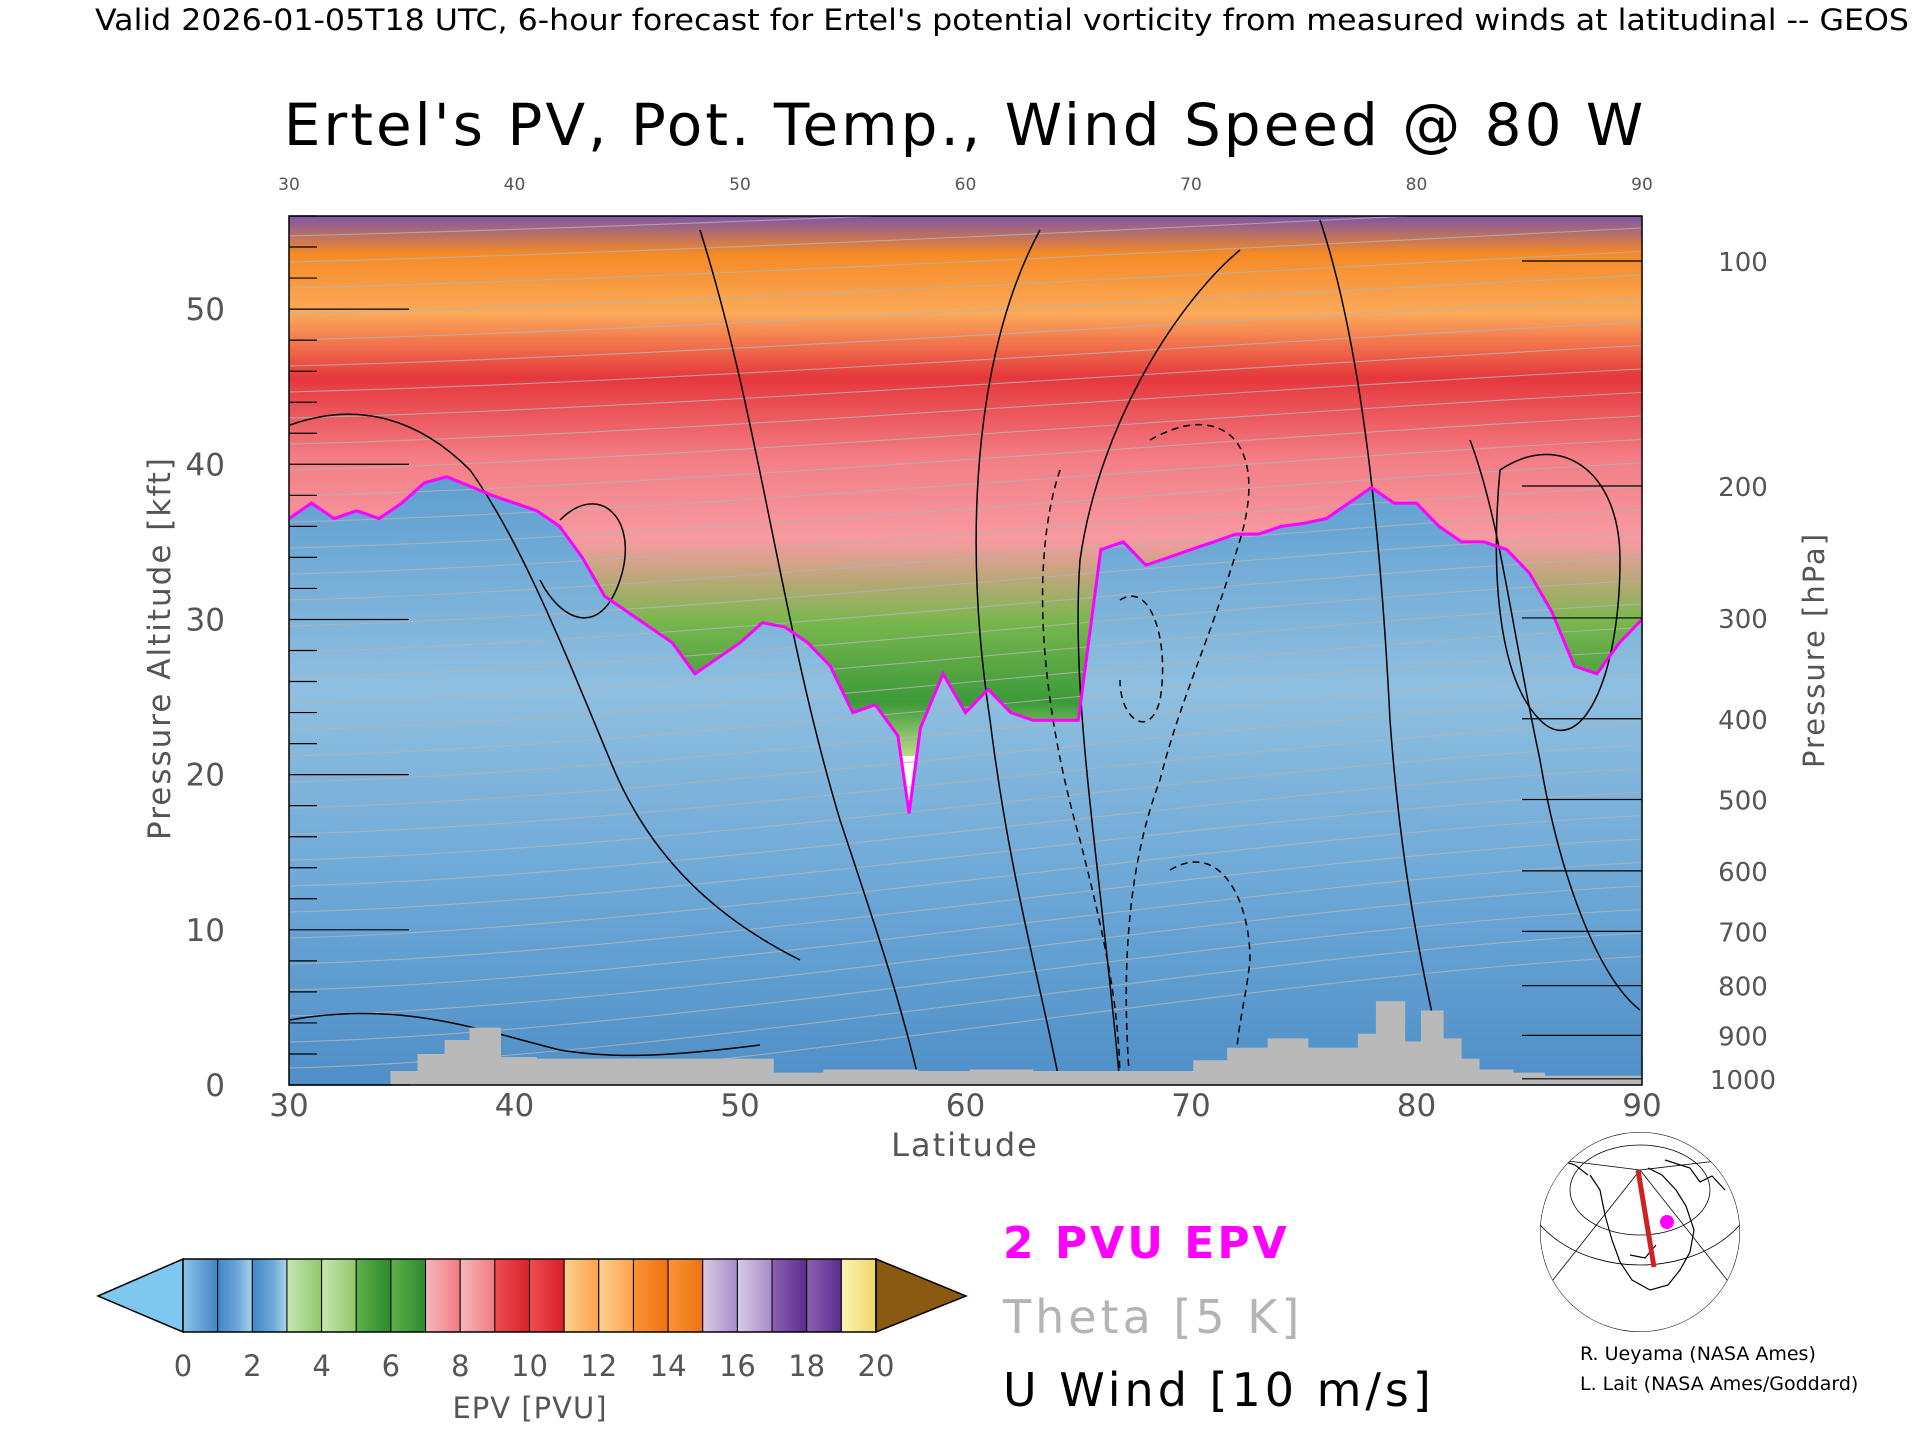  Describe the element at coordinates (1814, 650) in the screenshot. I see `y2-axis-label: Pressure [hPa]` at that location.